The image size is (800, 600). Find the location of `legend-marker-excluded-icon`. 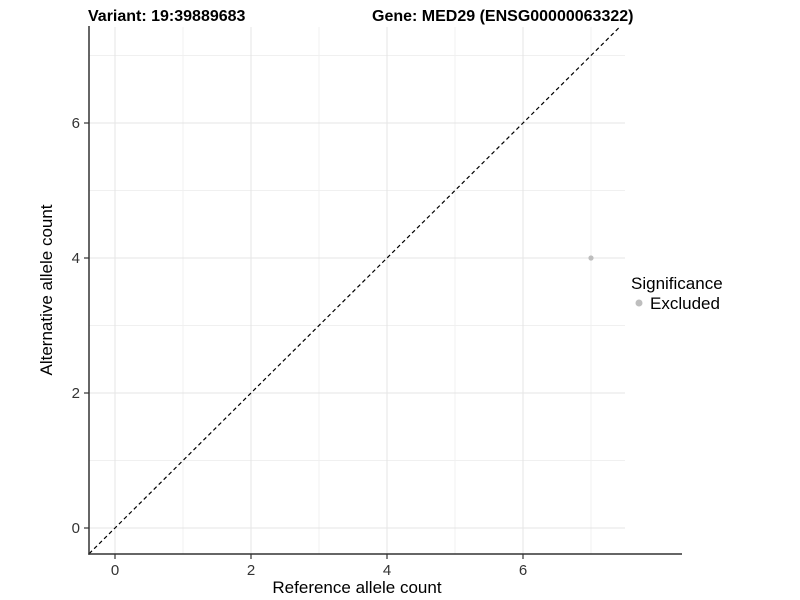

legend-marker-excluded-icon is located at coordinates (639, 303).